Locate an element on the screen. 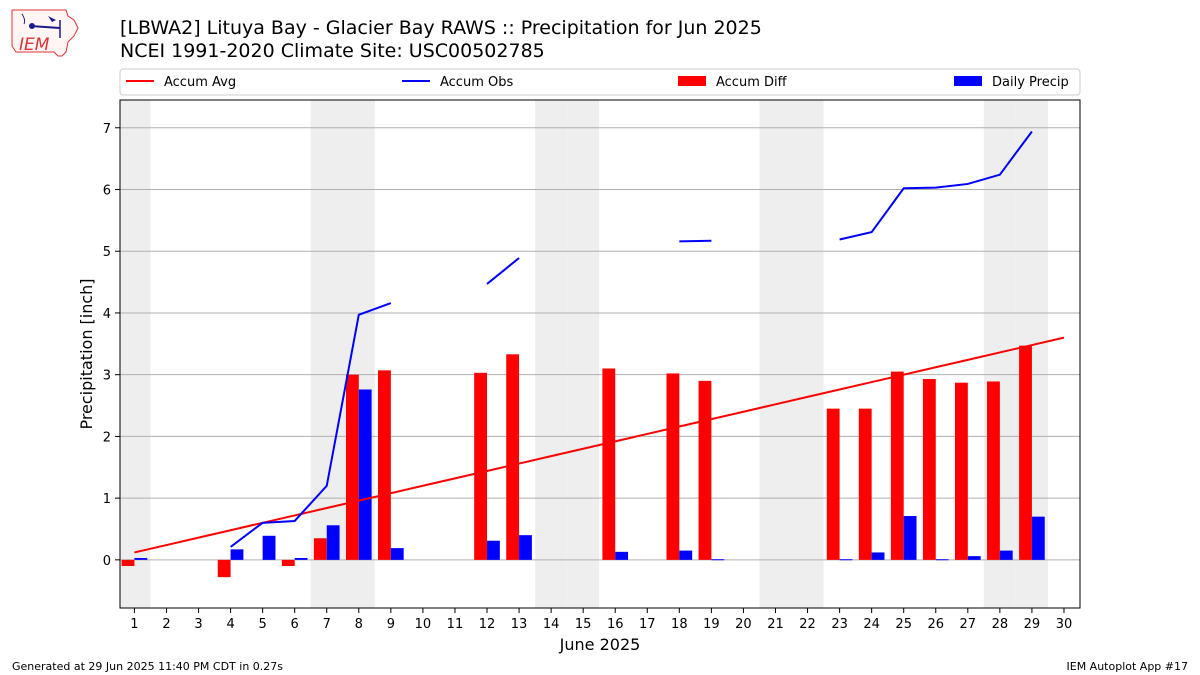 The image size is (1200, 675). y-tick-label-0: 0 is located at coordinates (107, 561).